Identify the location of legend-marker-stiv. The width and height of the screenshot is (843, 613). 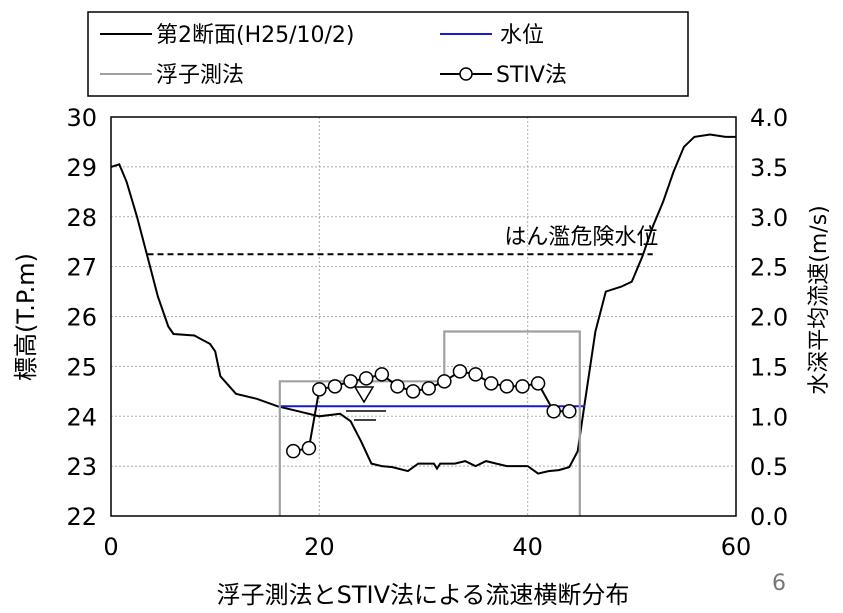
(466, 74).